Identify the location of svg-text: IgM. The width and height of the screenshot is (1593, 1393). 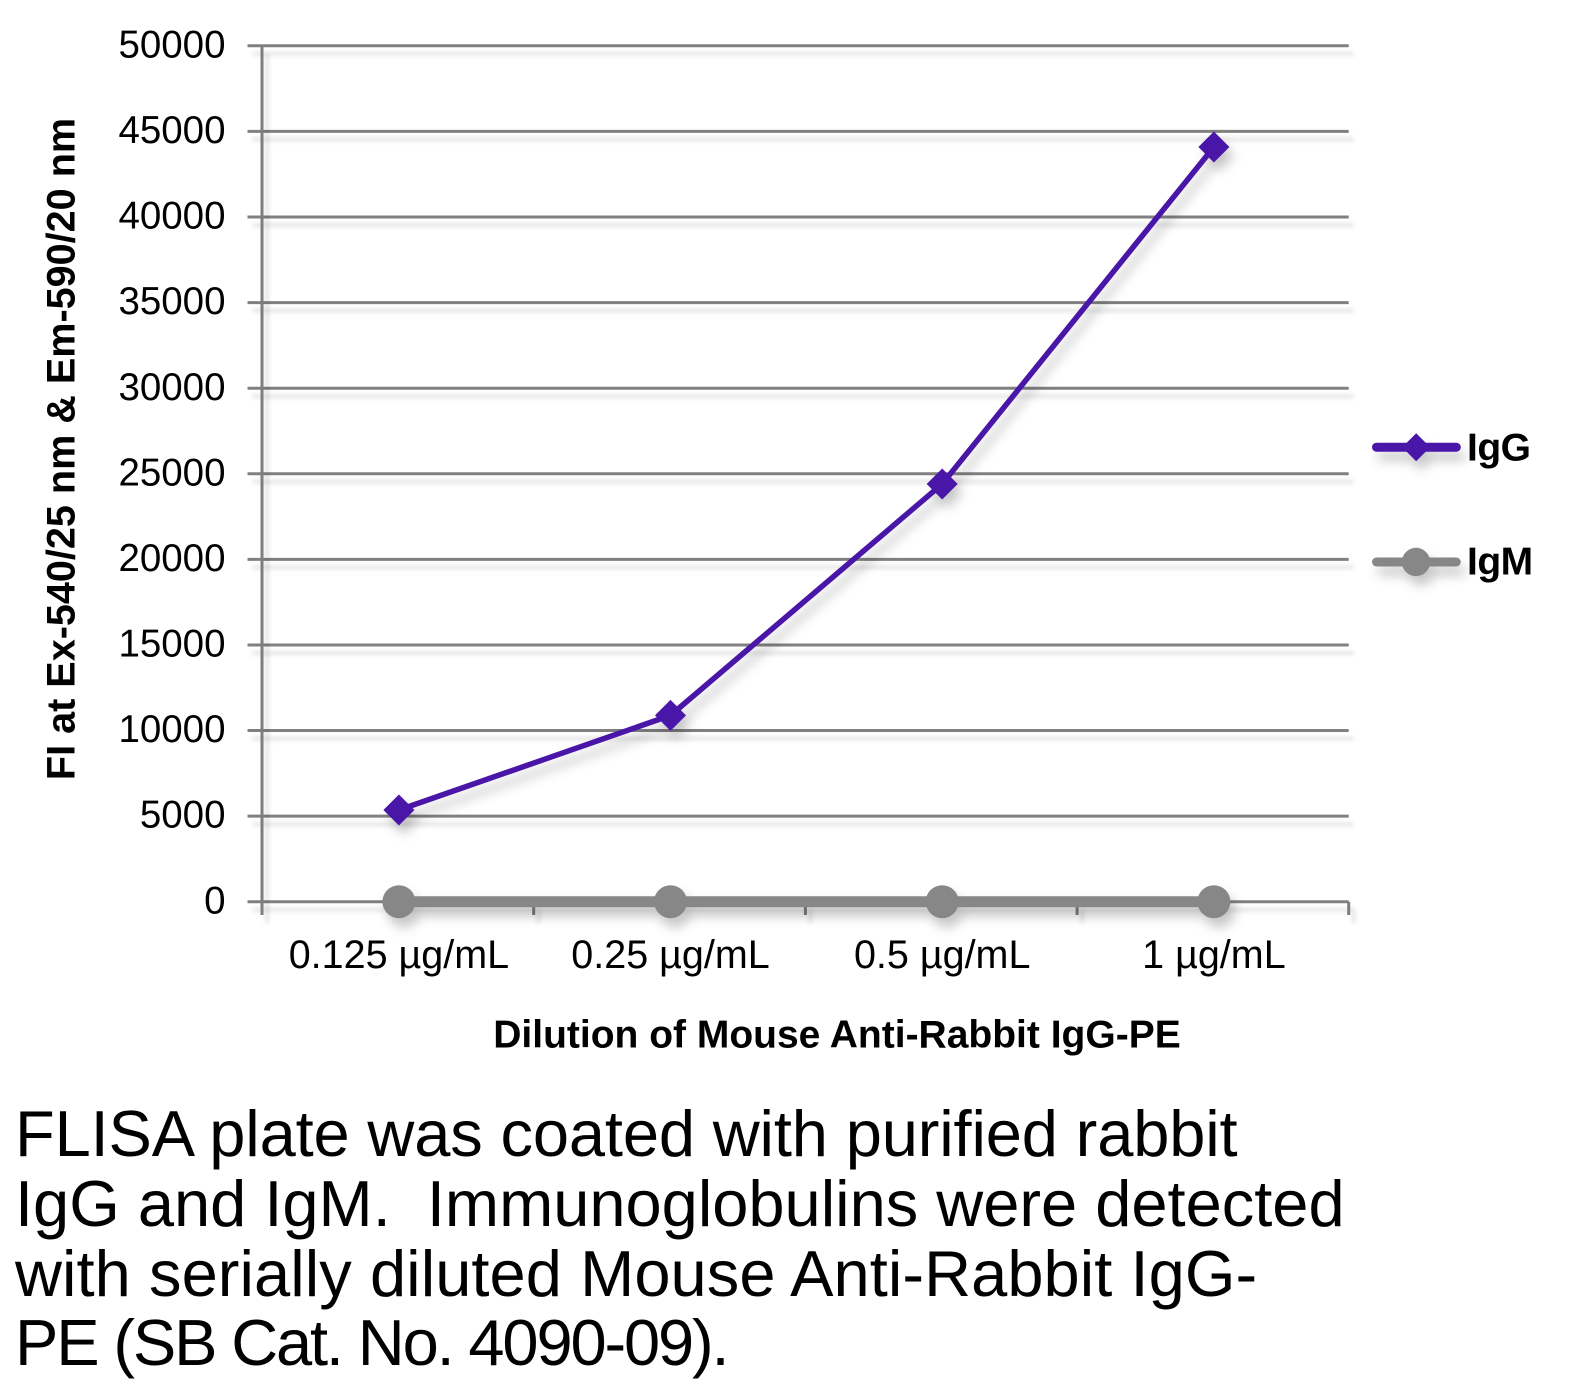
(1500, 561).